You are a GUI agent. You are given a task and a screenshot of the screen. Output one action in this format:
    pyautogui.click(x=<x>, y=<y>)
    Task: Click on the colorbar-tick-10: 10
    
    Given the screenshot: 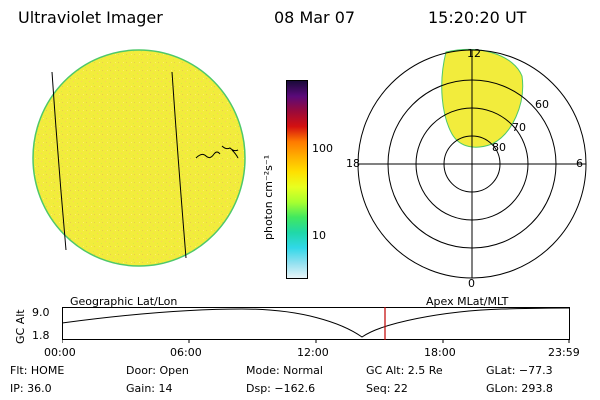 What is the action you would take?
    pyautogui.click(x=319, y=235)
    